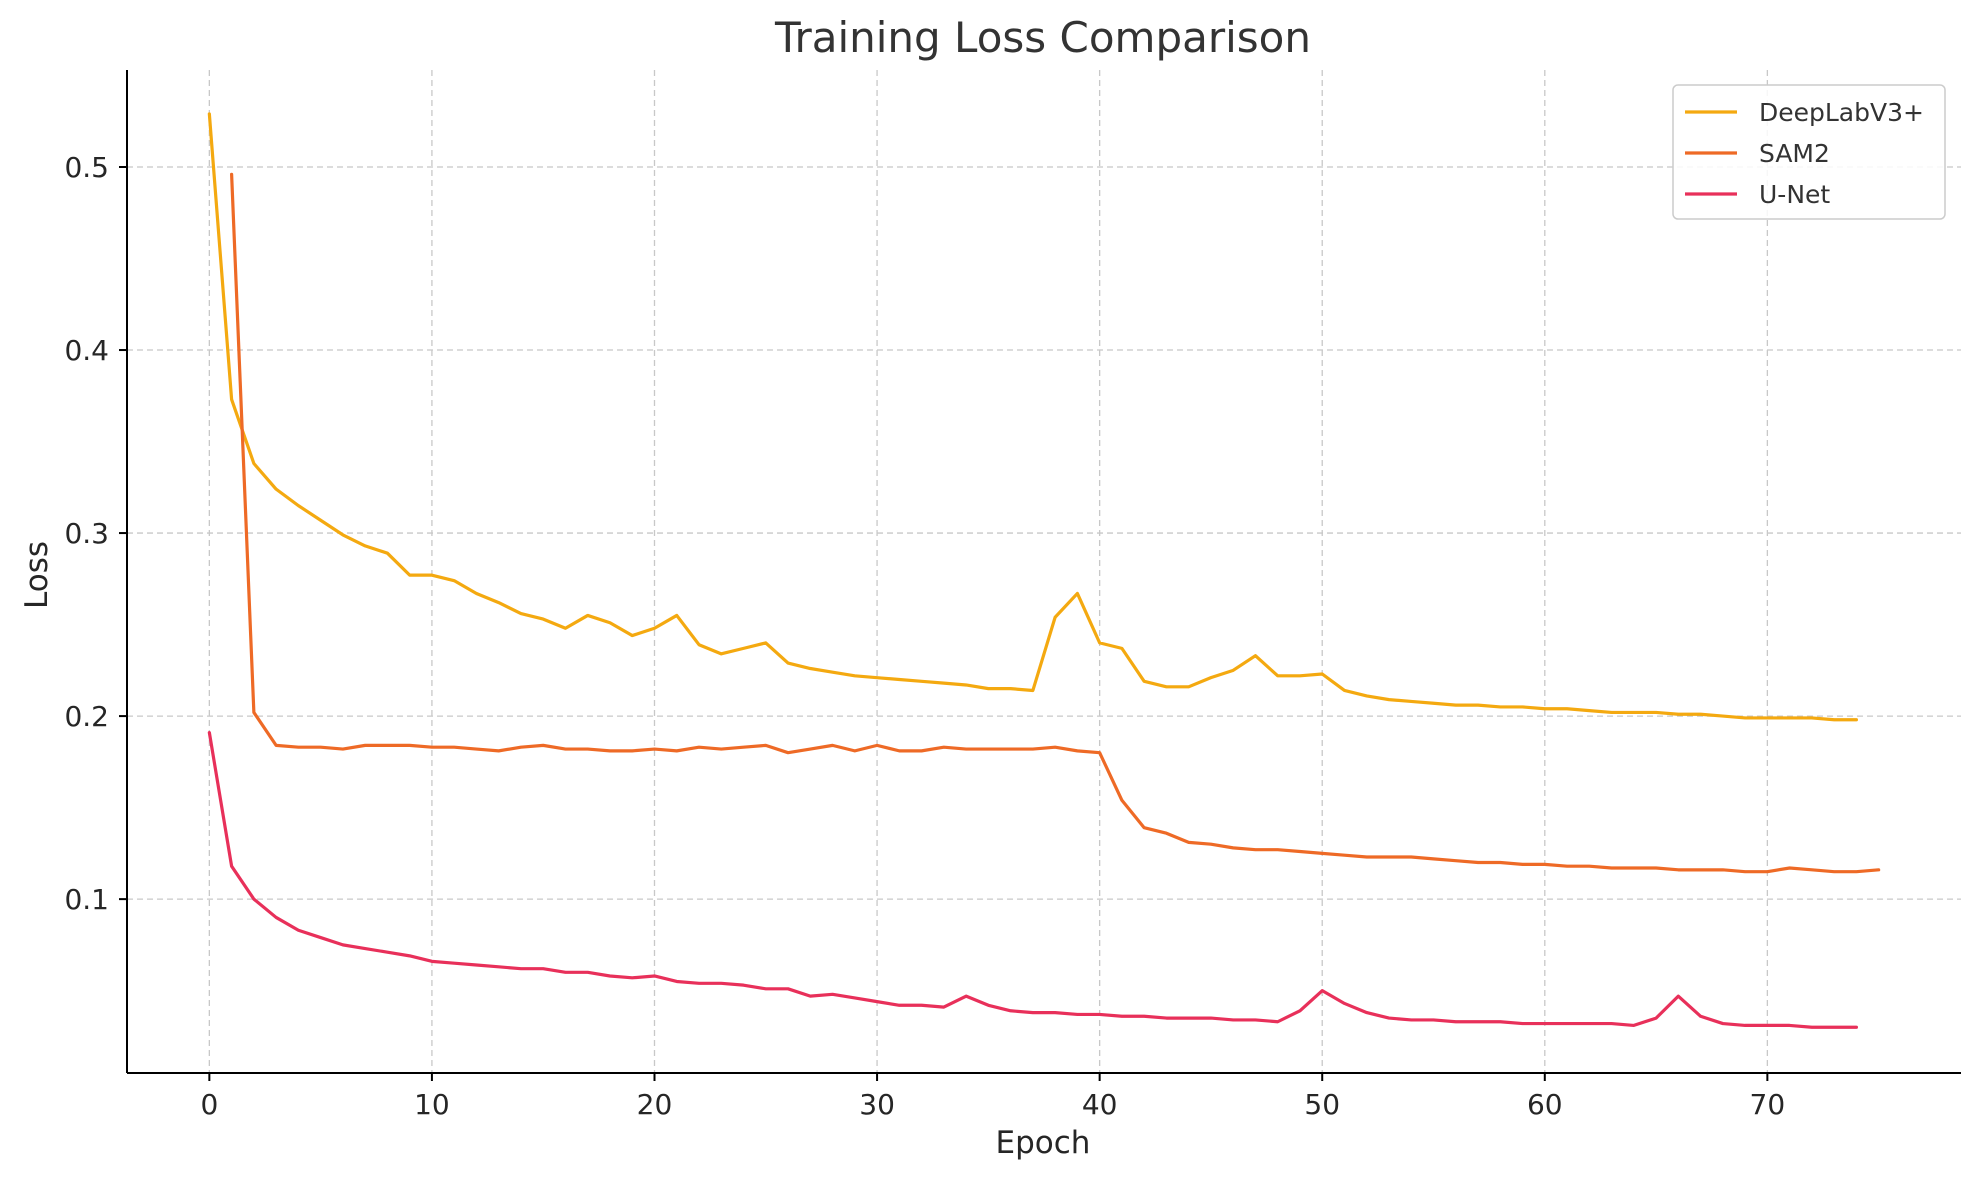  Describe the element at coordinates (86, 533) in the screenshot. I see `y-tick-label: 0.3` at that location.